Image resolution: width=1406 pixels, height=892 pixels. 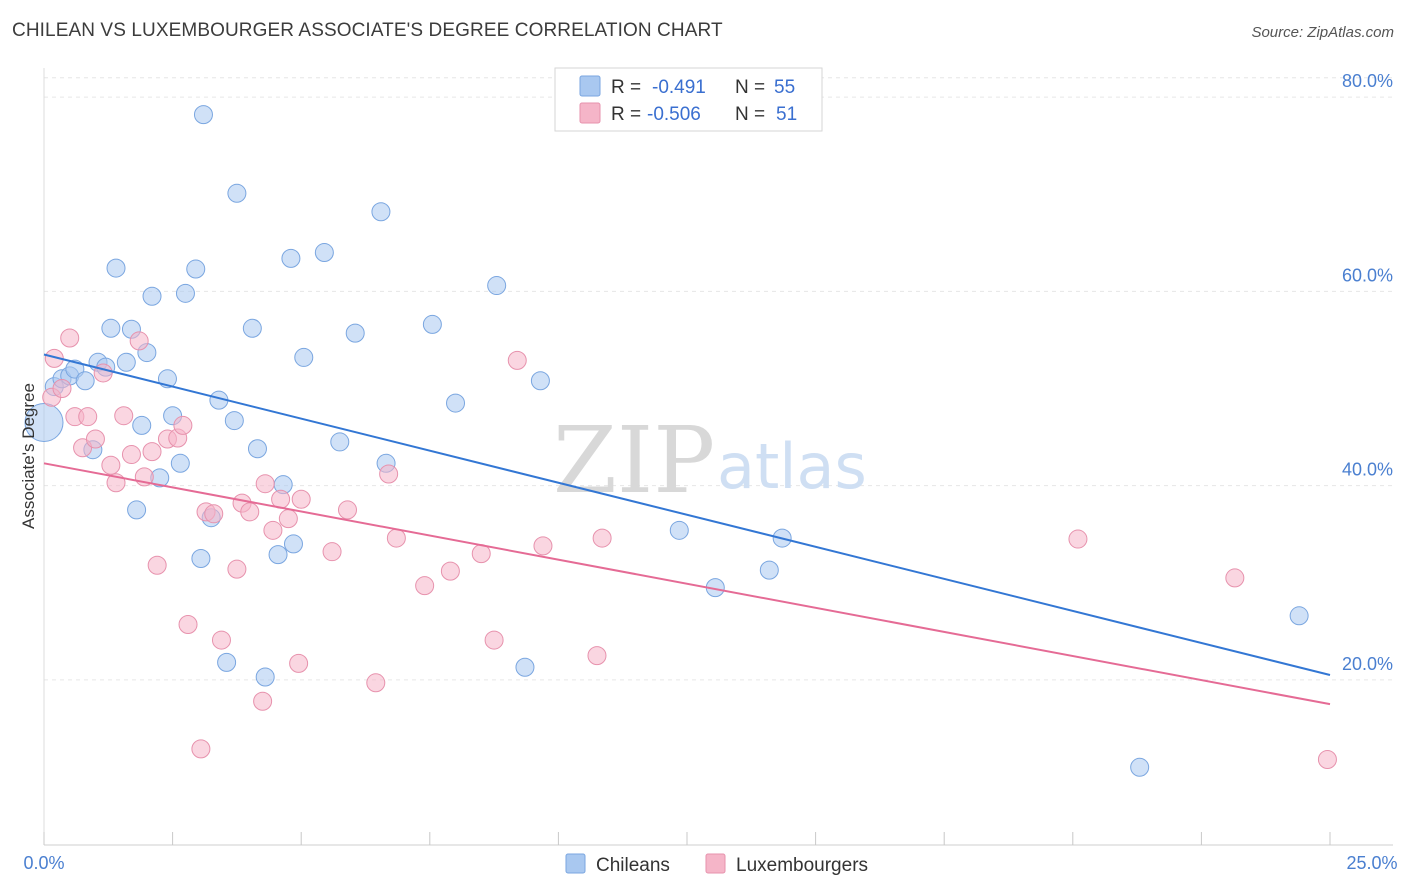 What do you see at coordinates (590, 113) in the screenshot?
I see `legend-swatch-luxembourgers` at bounding box center [590, 113].